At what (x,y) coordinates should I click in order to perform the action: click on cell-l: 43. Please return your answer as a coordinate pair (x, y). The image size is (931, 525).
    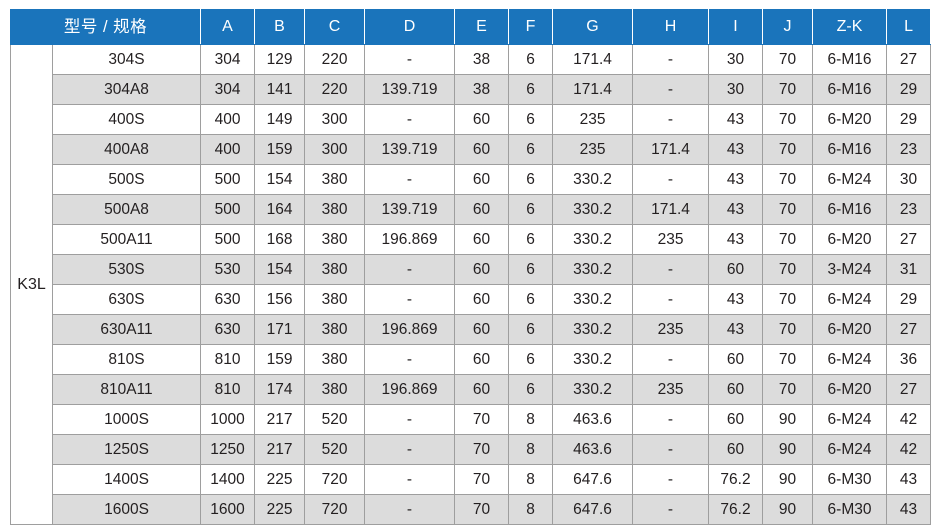
    Looking at the image, I should click on (909, 510).